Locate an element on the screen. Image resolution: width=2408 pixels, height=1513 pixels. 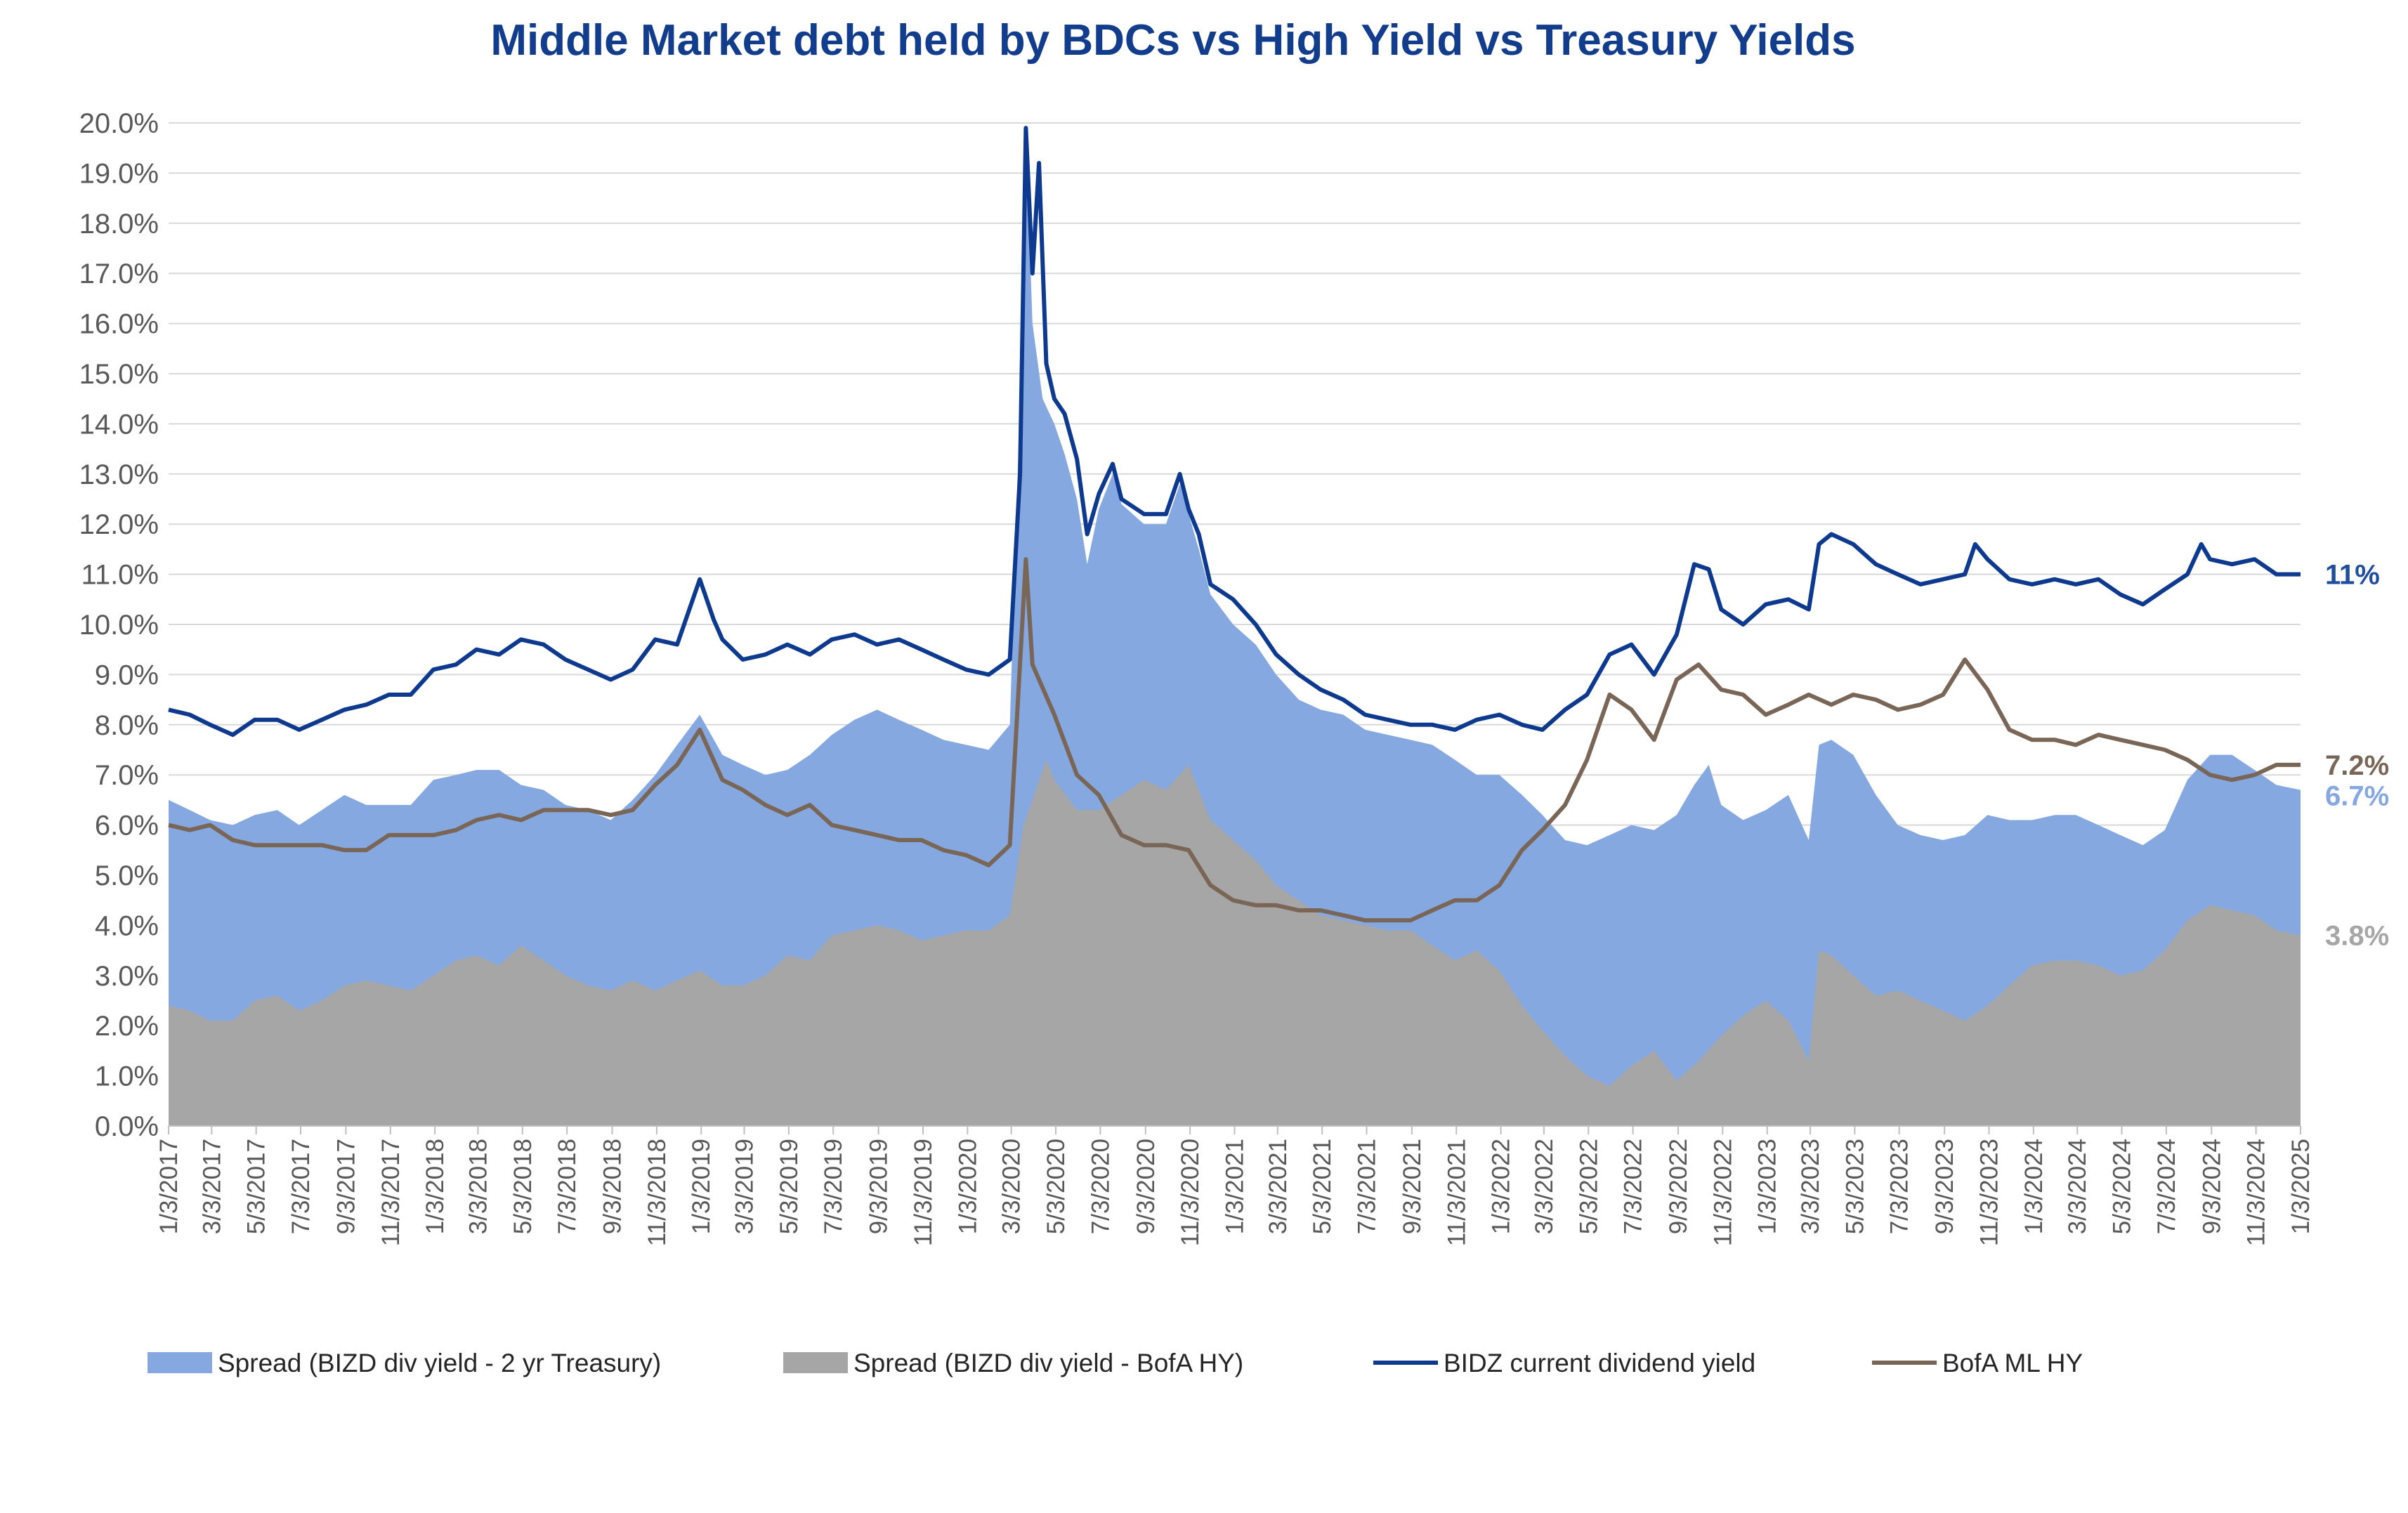
y-tick-label: 3.0% is located at coordinates (127, 976).